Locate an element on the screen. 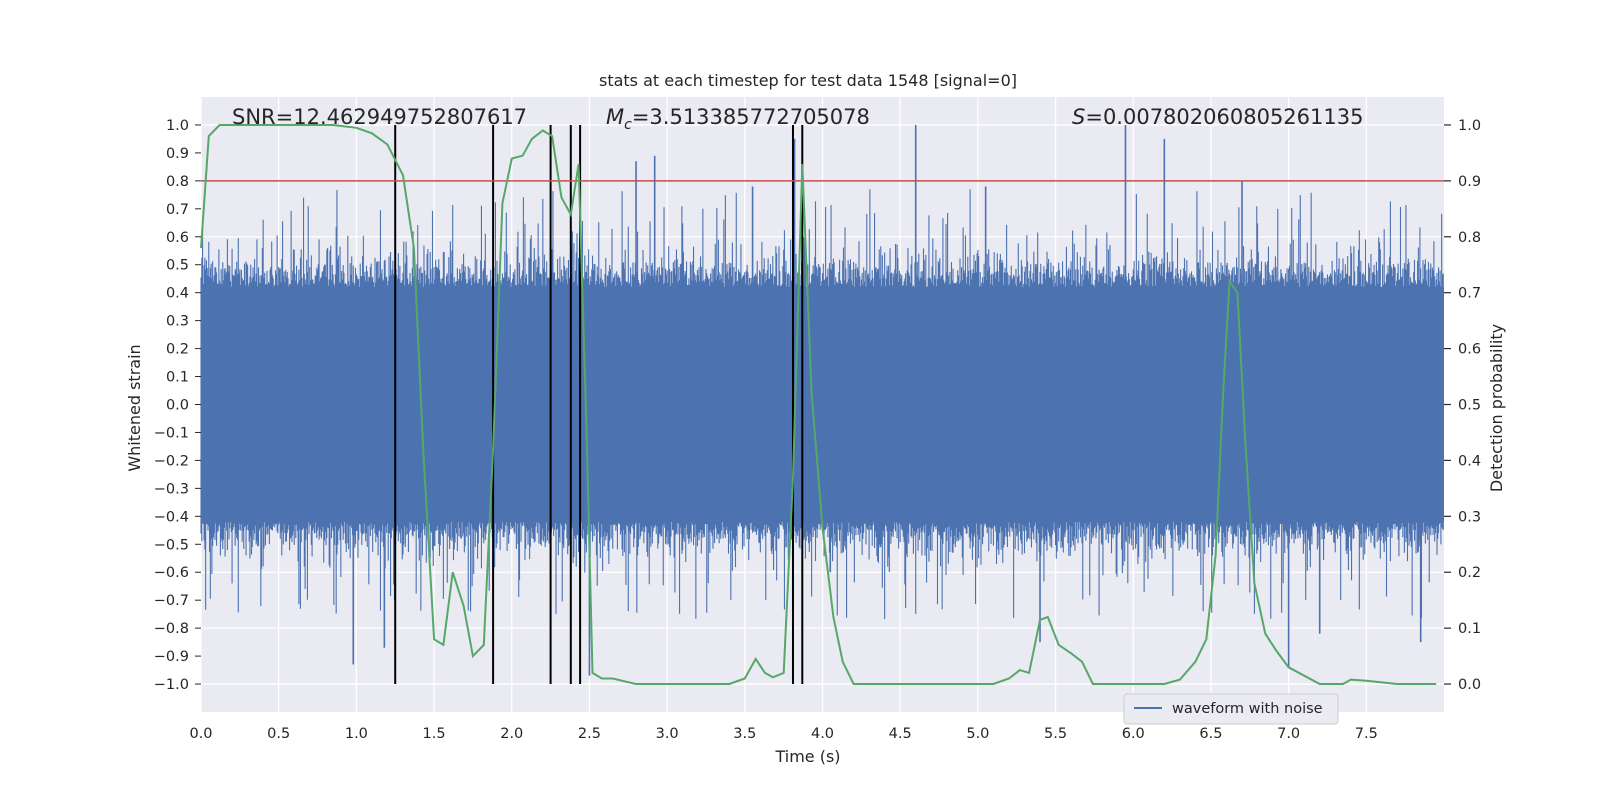 The height and width of the screenshot is (800, 1600). snr-annotation: SNR=12.462949752807617 is located at coordinates (379, 117).